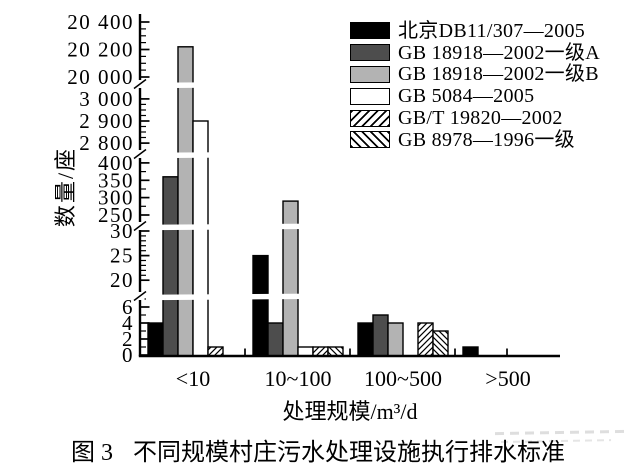  Describe the element at coordinates (116, 163) in the screenshot. I see `y-tick-label: 400` at that location.